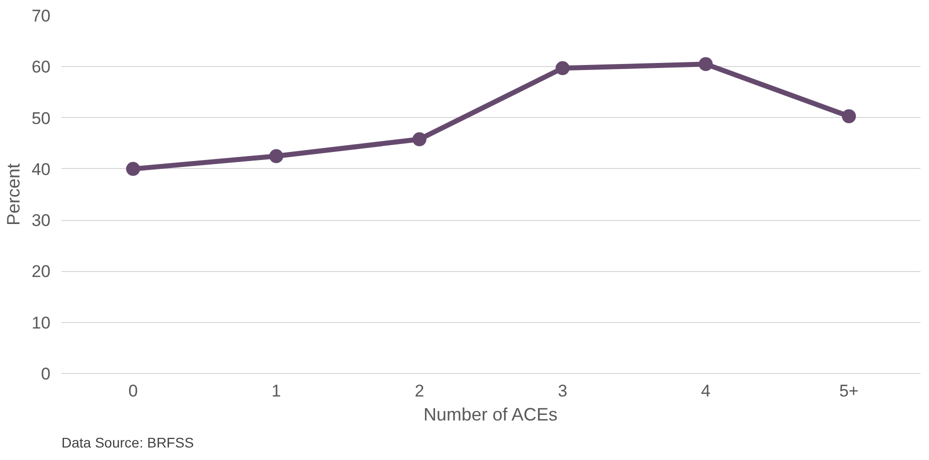 This screenshot has width=929, height=460. I want to click on y-tick-label: 0, so click(46, 374).